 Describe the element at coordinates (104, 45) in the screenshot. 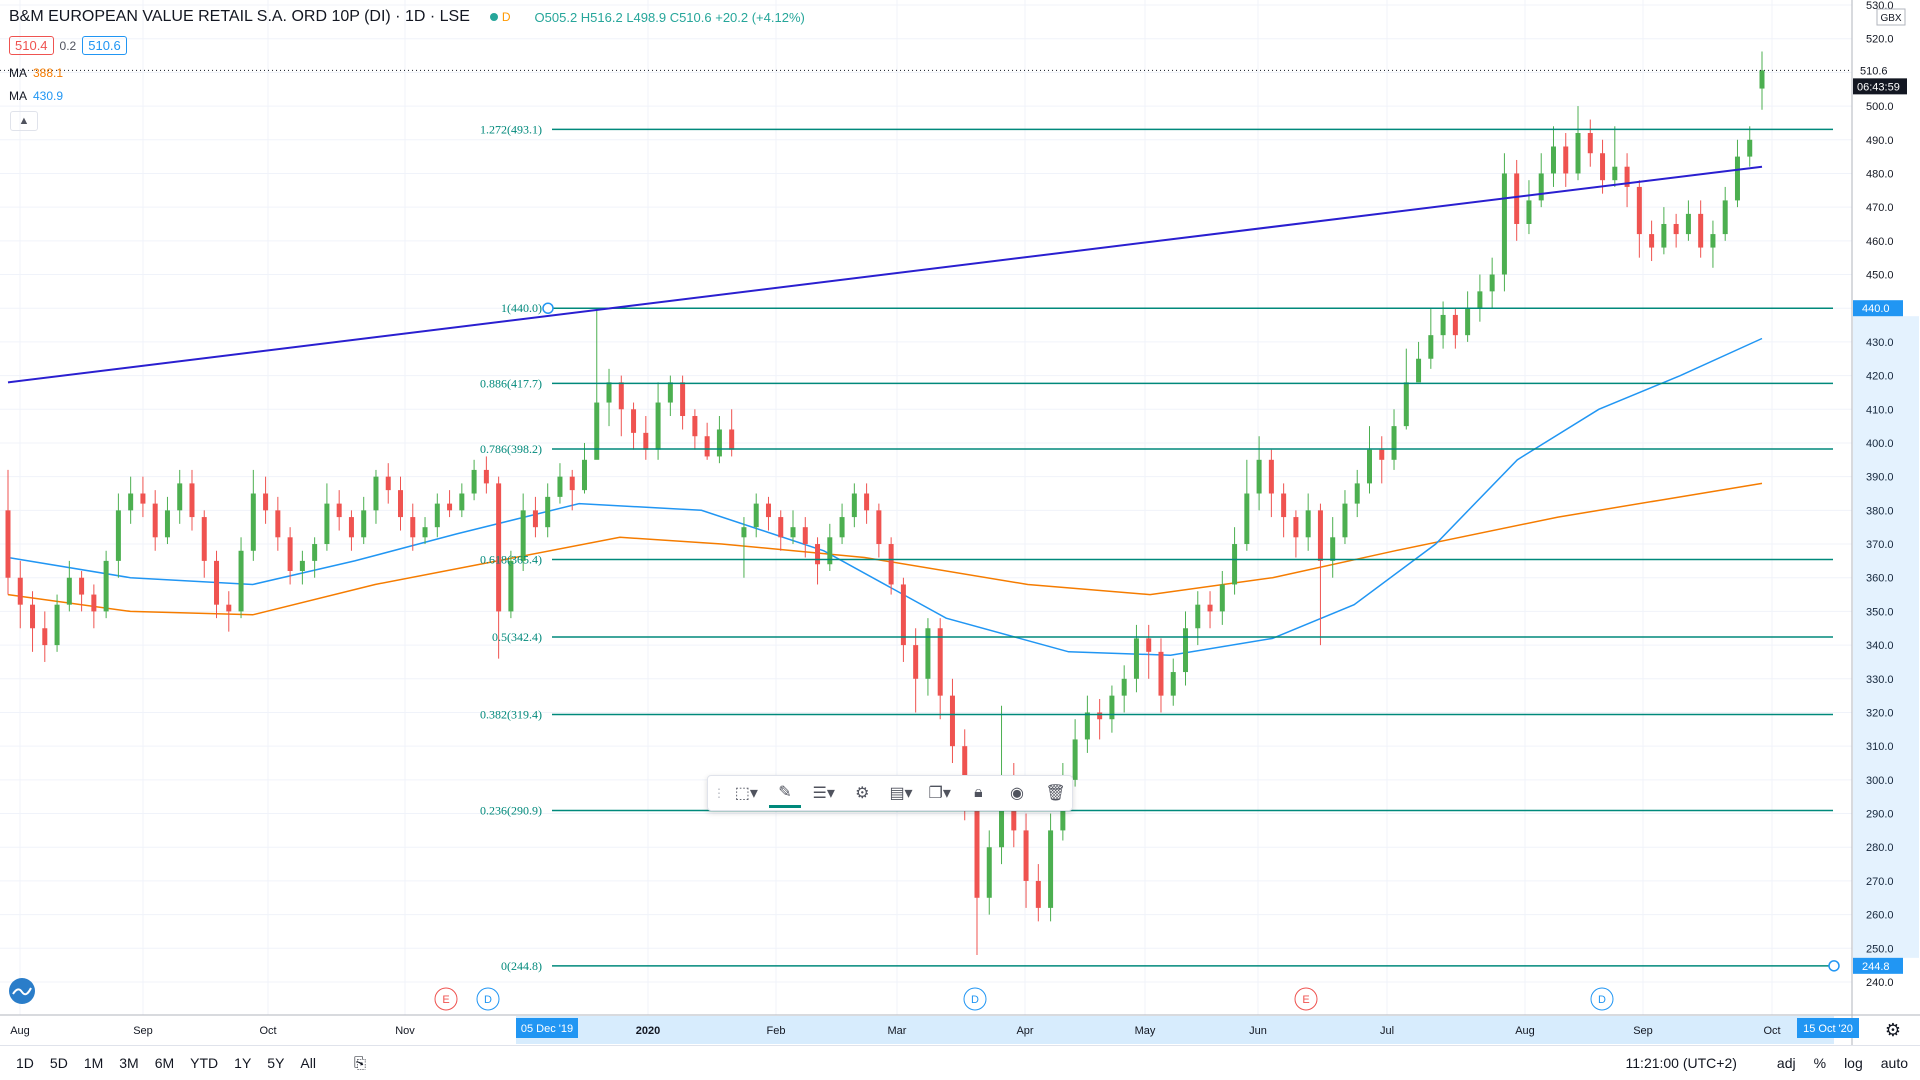

I see `ask-button: 510.6` at that location.